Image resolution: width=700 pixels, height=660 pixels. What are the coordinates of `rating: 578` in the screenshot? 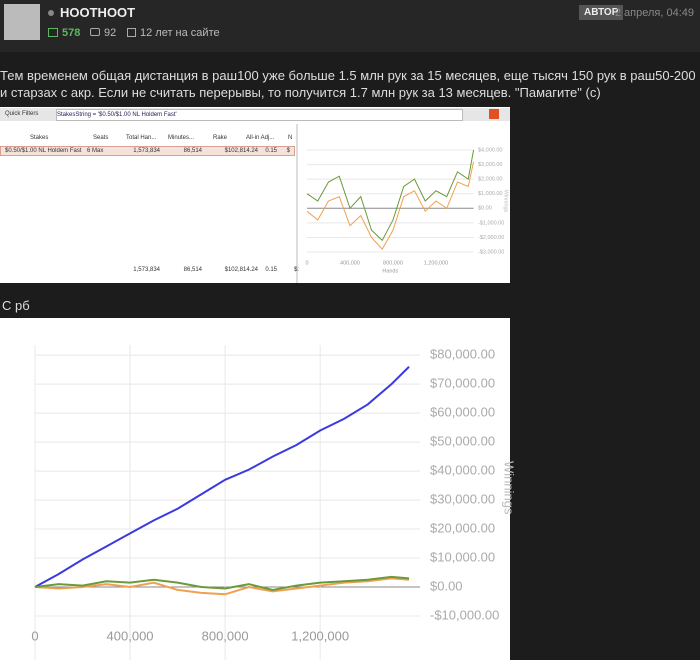 It's located at (71, 33).